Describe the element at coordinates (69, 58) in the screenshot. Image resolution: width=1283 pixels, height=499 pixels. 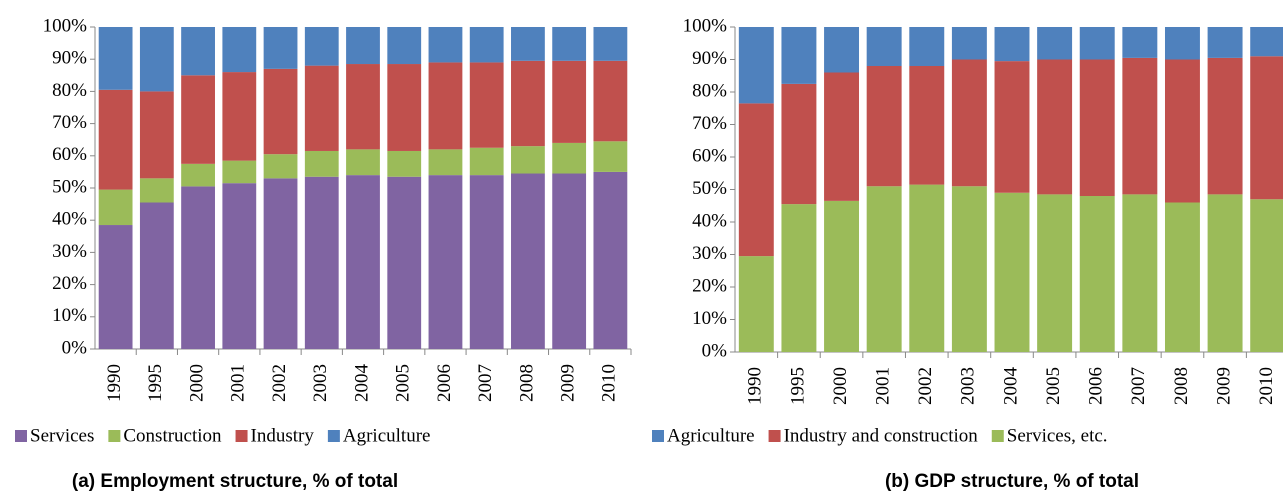
I see `y-tick-label: 90%` at that location.